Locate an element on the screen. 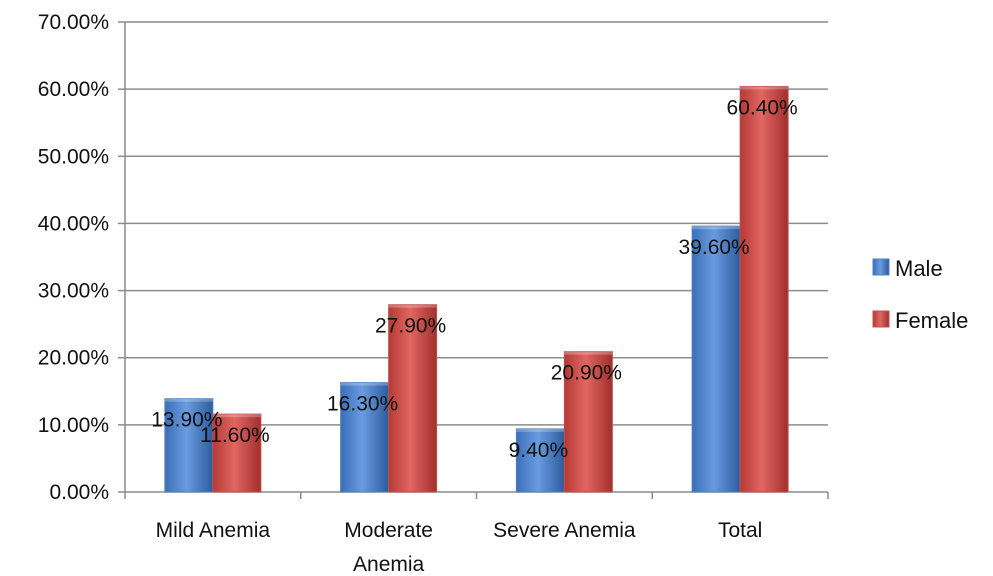  data-label: 39.60% is located at coordinates (714, 247).